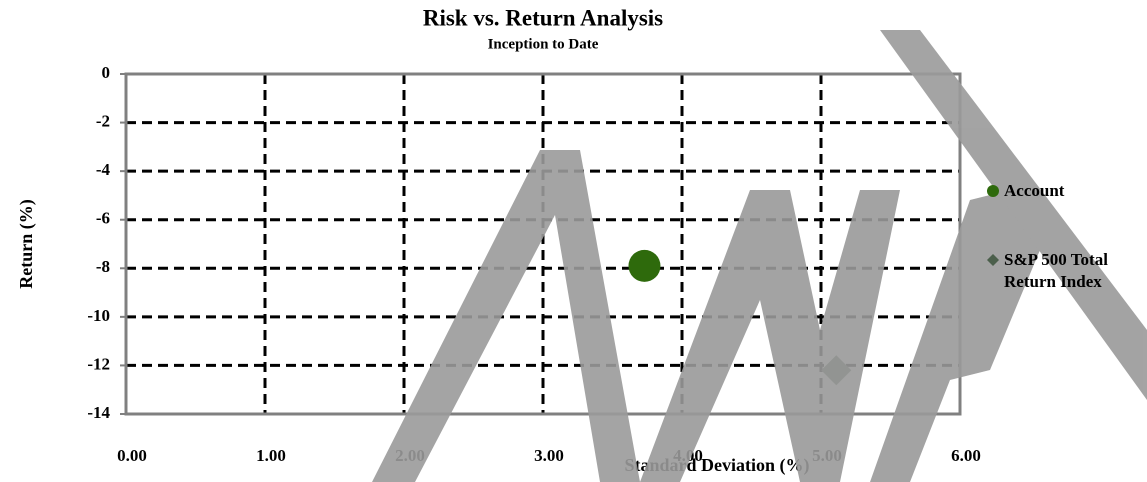 The image size is (1147, 482). I want to click on x-tick-label: 6.00, so click(966, 455).